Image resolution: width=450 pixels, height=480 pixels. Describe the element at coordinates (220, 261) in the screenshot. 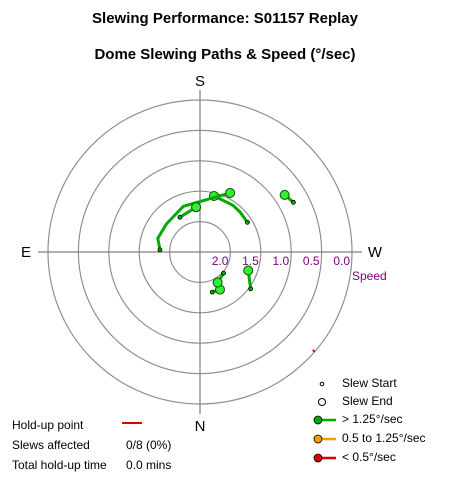

I see `speed-tick-label-0: 2.0` at that location.